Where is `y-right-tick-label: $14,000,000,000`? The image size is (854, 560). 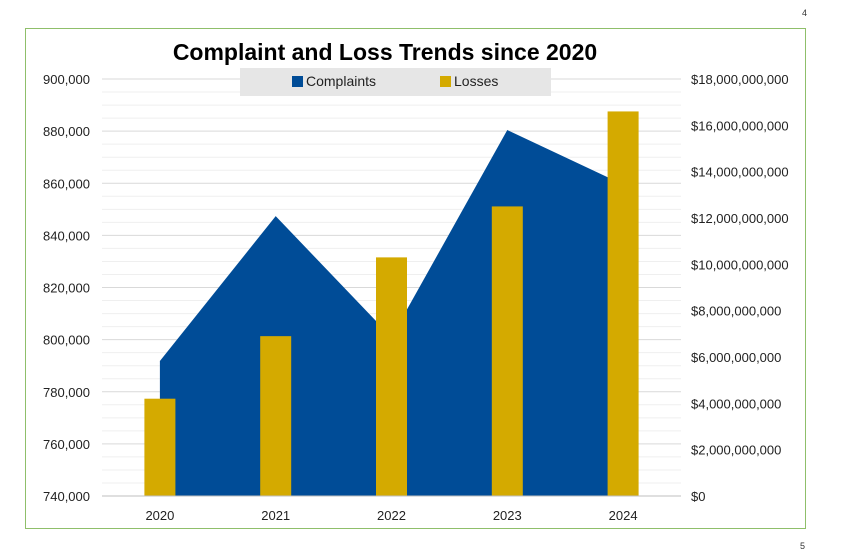 y-right-tick-label: $14,000,000,000 is located at coordinates (740, 172).